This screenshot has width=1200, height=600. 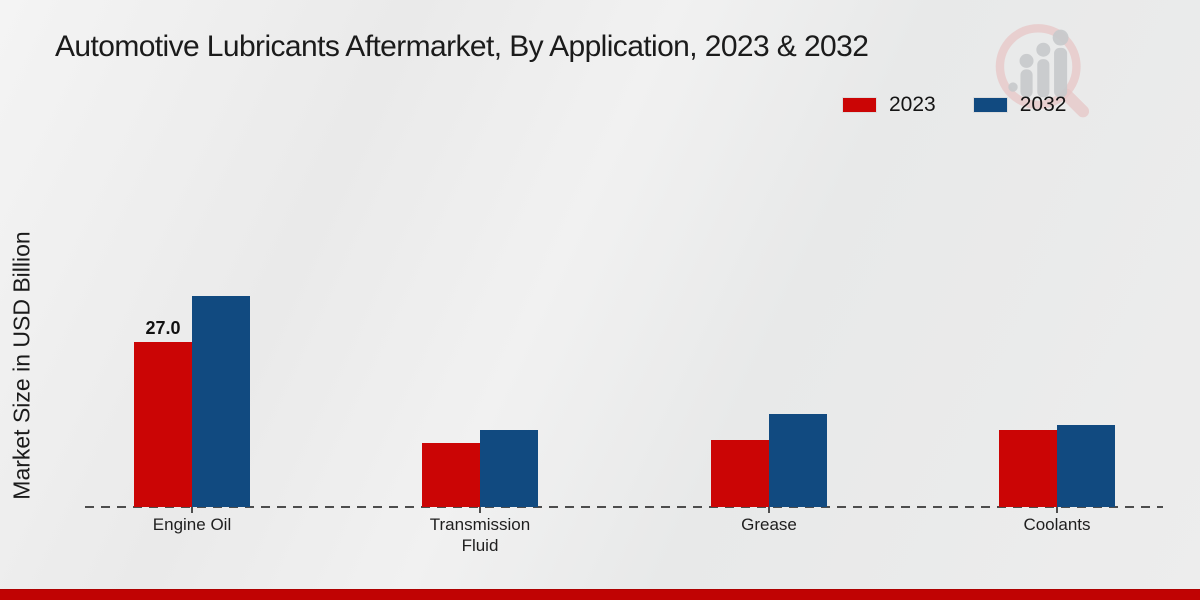 I want to click on y-axis-label: Market Size in USD Billion, so click(x=21, y=365).